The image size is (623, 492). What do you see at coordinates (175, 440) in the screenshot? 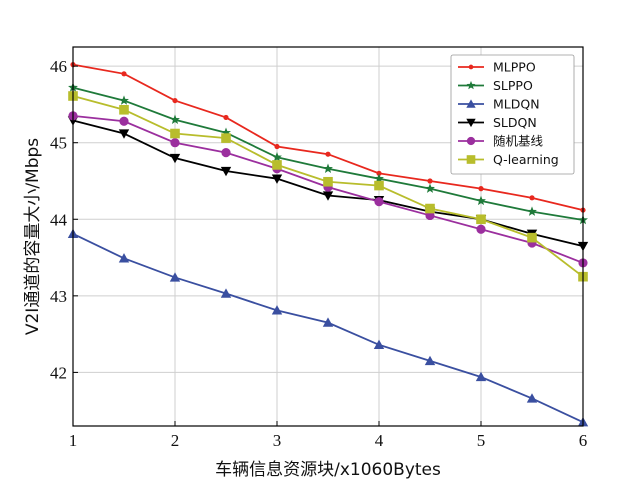
I see `x-tick-label: 2` at bounding box center [175, 440].